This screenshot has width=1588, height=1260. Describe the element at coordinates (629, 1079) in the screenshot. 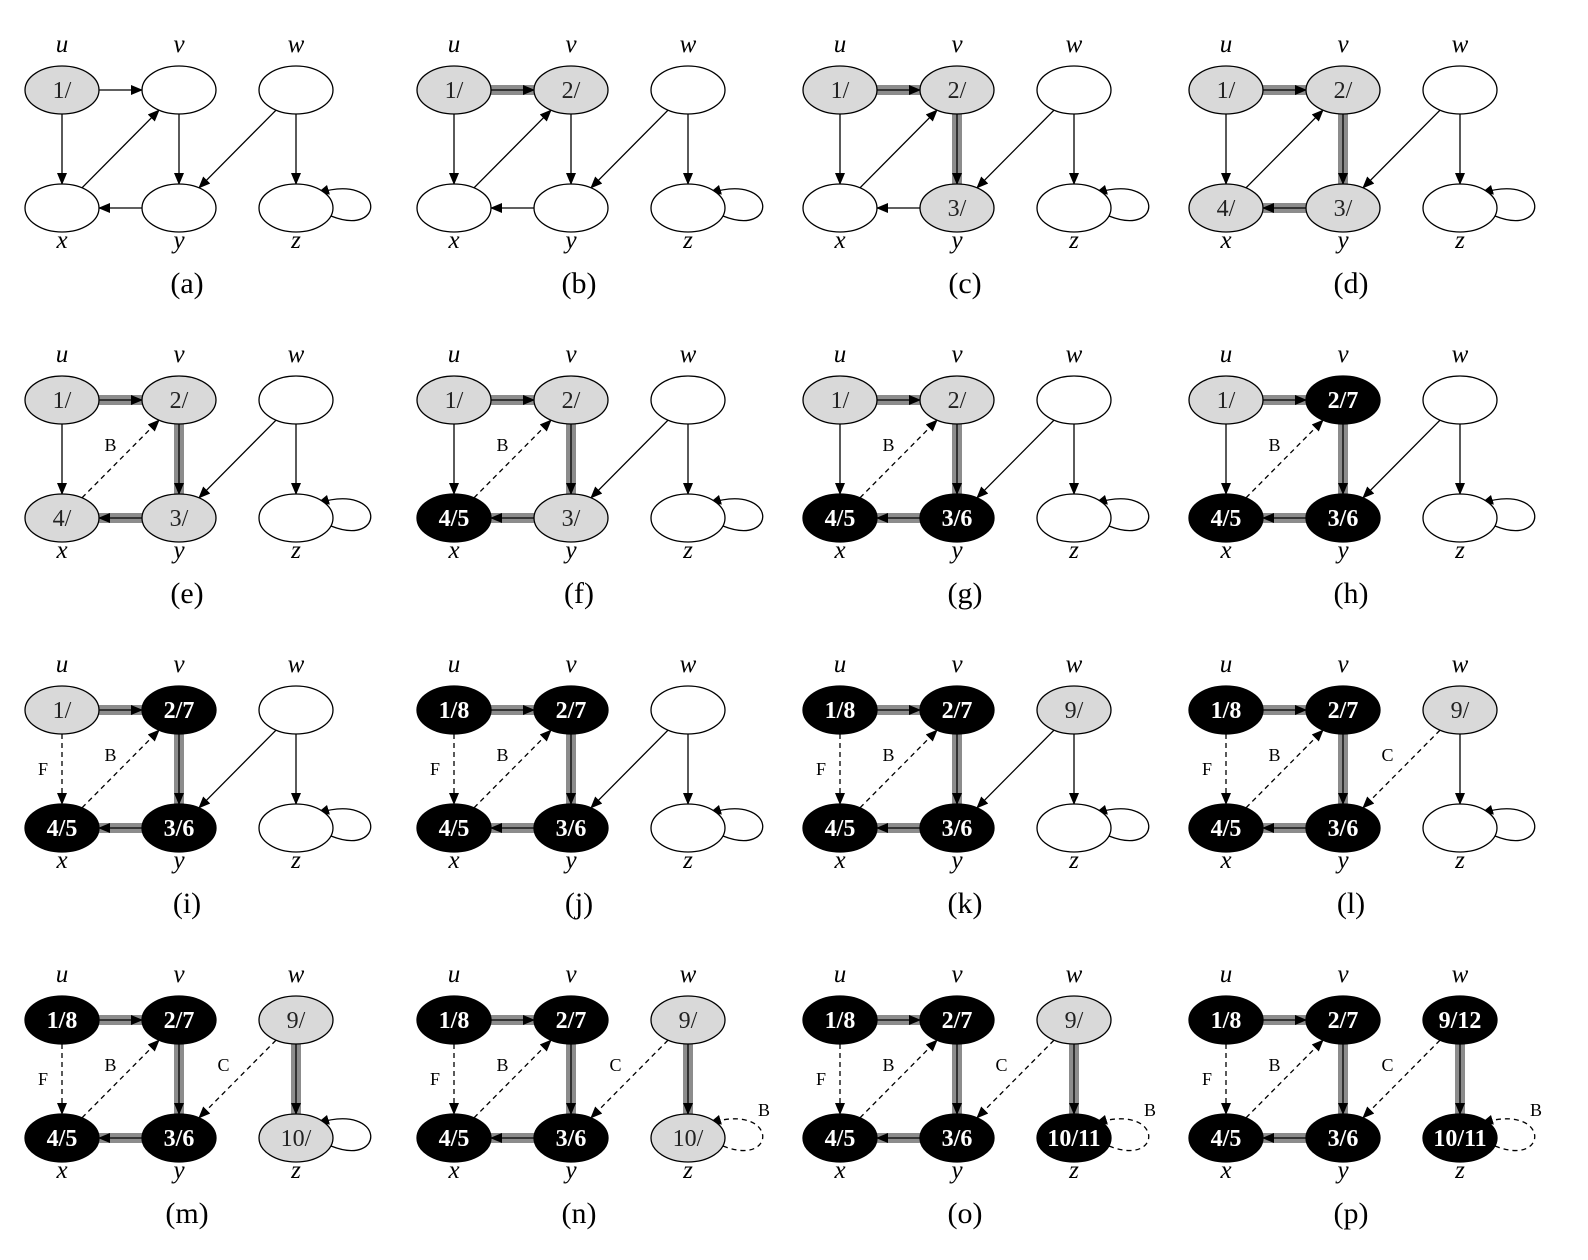

I see `edge-w-y: C` at that location.